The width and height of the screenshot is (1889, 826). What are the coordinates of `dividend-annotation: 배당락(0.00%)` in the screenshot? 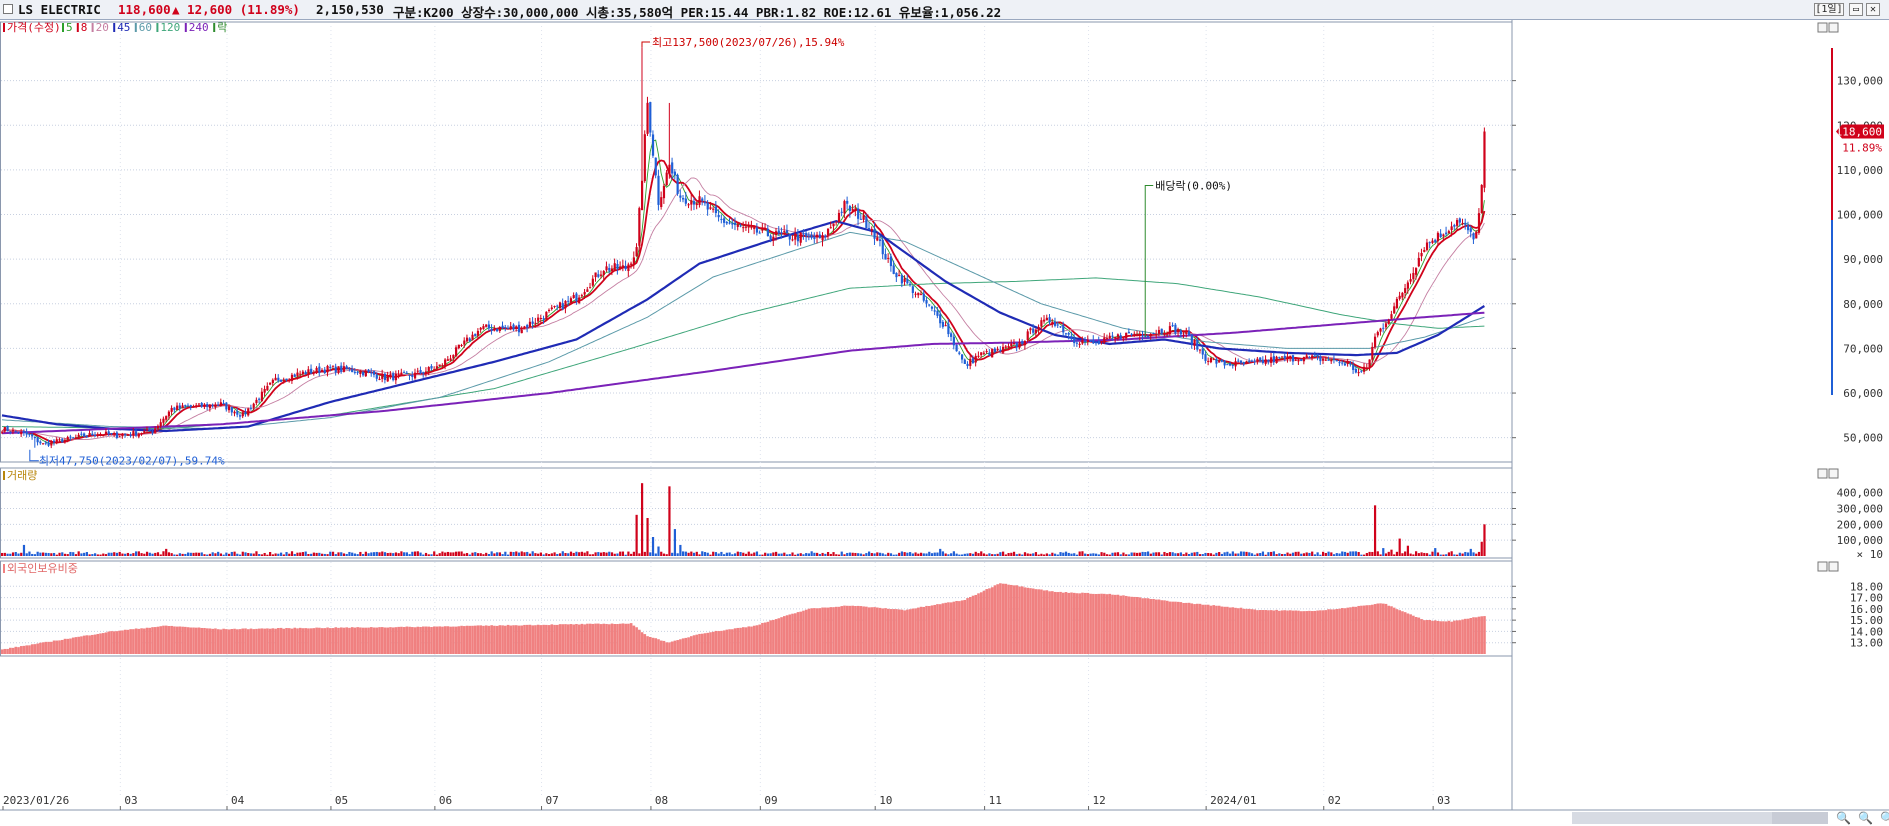 It's located at (1193, 186).